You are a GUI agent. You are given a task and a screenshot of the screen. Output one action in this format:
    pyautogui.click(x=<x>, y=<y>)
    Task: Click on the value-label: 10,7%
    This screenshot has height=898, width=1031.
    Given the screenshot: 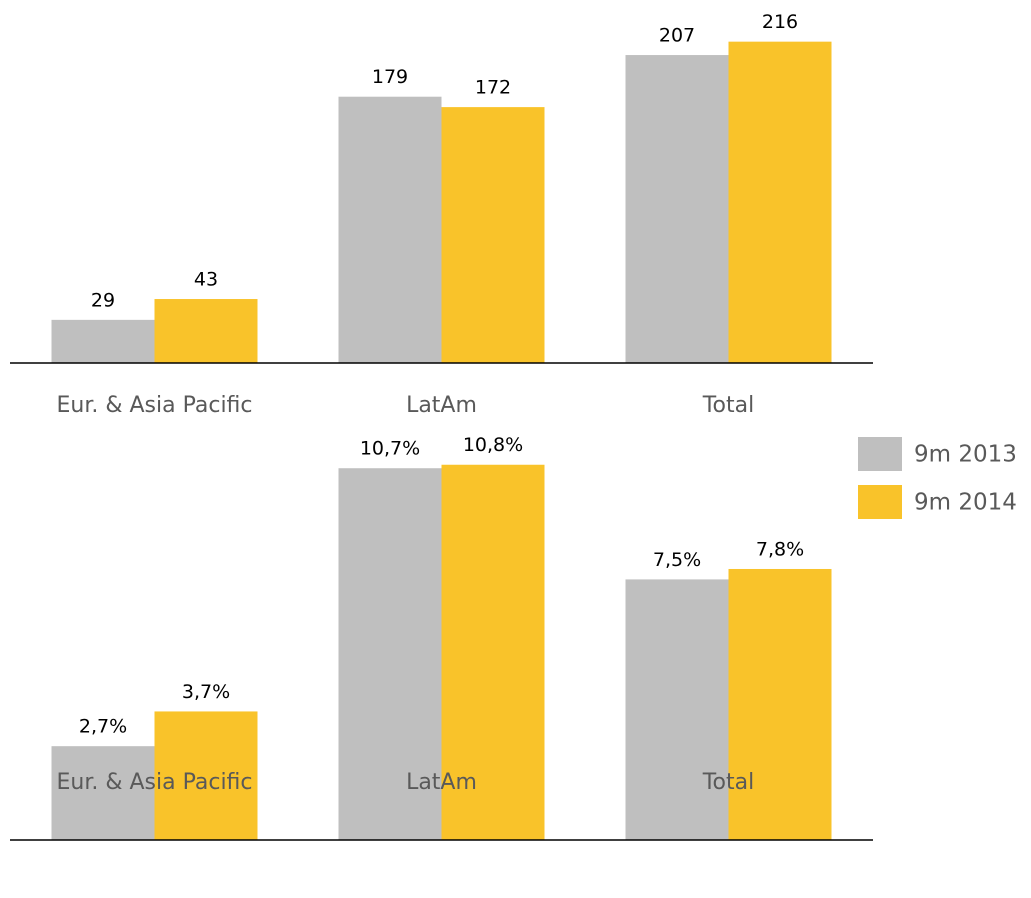 What is the action you would take?
    pyautogui.click(x=390, y=449)
    